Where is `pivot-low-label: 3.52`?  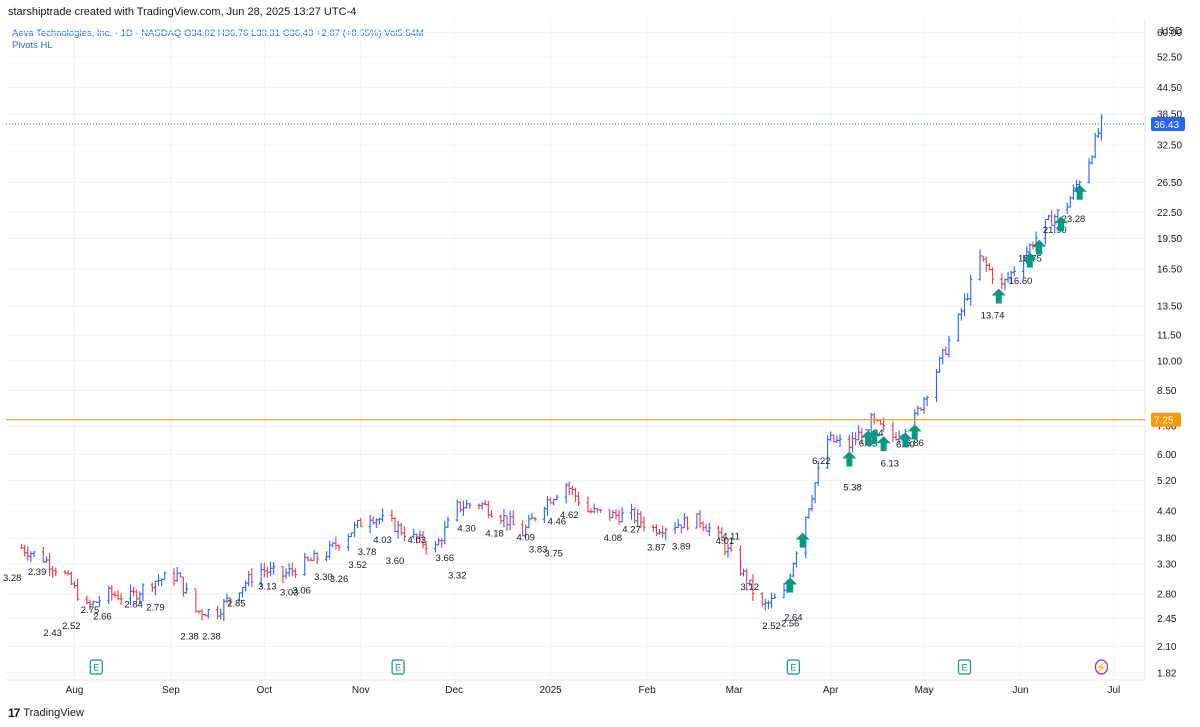 pivot-low-label: 3.52 is located at coordinates (357, 565).